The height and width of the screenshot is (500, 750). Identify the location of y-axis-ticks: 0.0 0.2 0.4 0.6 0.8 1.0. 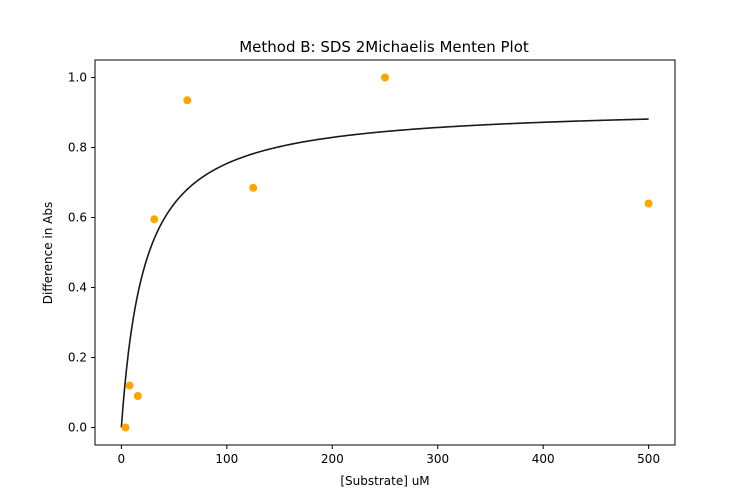
(81, 253).